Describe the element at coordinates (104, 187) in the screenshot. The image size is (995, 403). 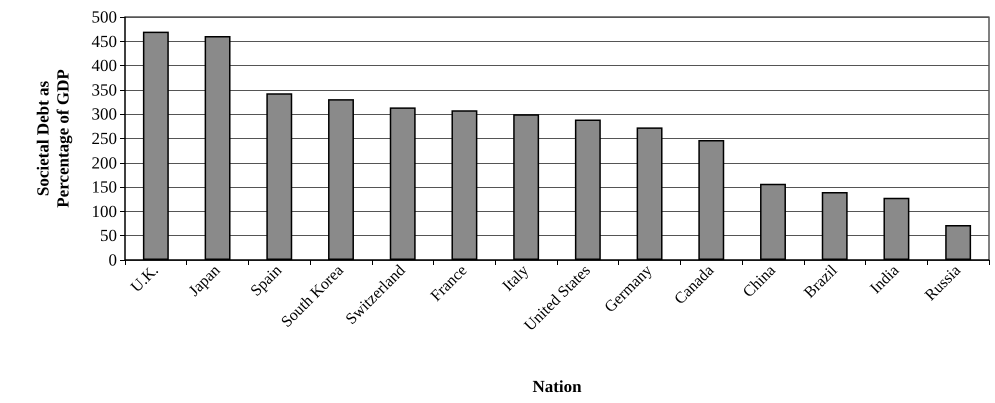
I see `y-tick-label: 150` at that location.